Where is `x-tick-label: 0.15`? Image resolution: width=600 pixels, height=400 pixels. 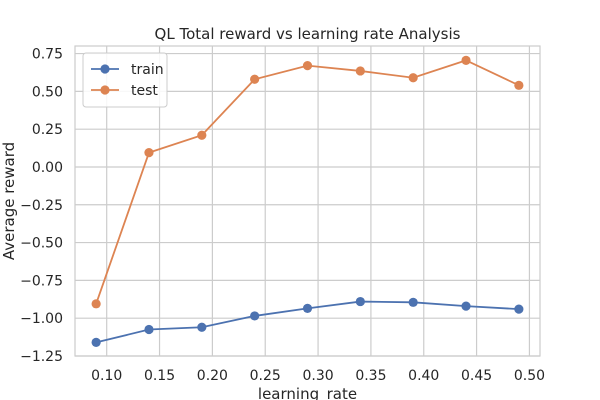
x-tick-label: 0.15 is located at coordinates (159, 376).